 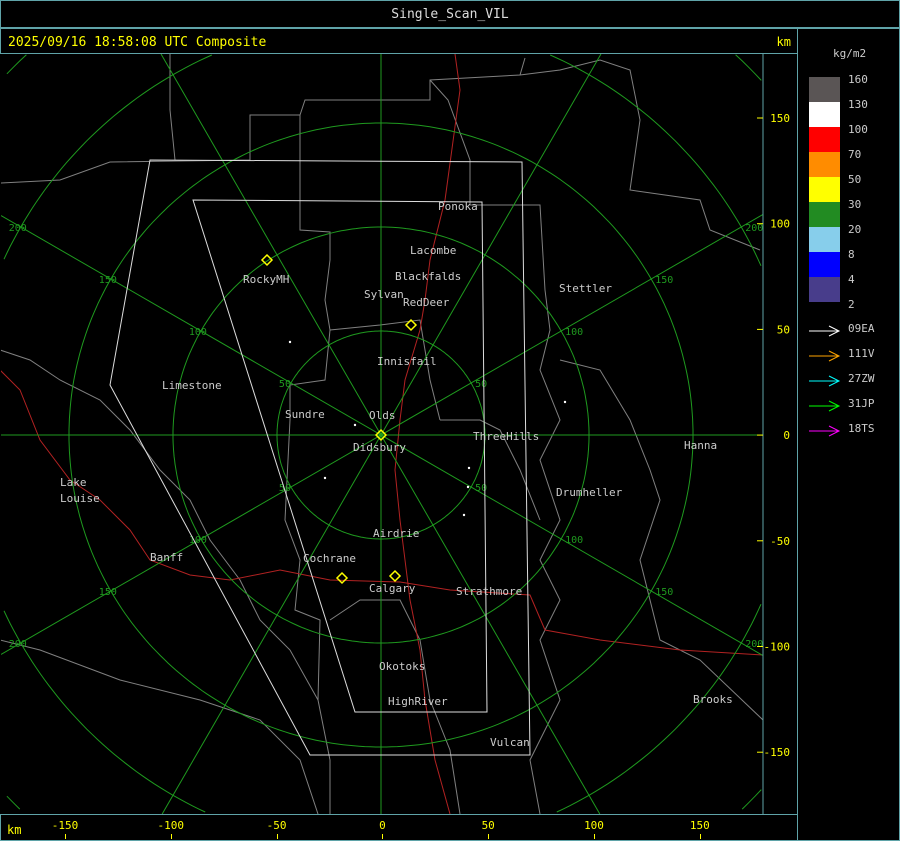 I want to click on city-label-cochrane: Cochrane, so click(x=329, y=558).